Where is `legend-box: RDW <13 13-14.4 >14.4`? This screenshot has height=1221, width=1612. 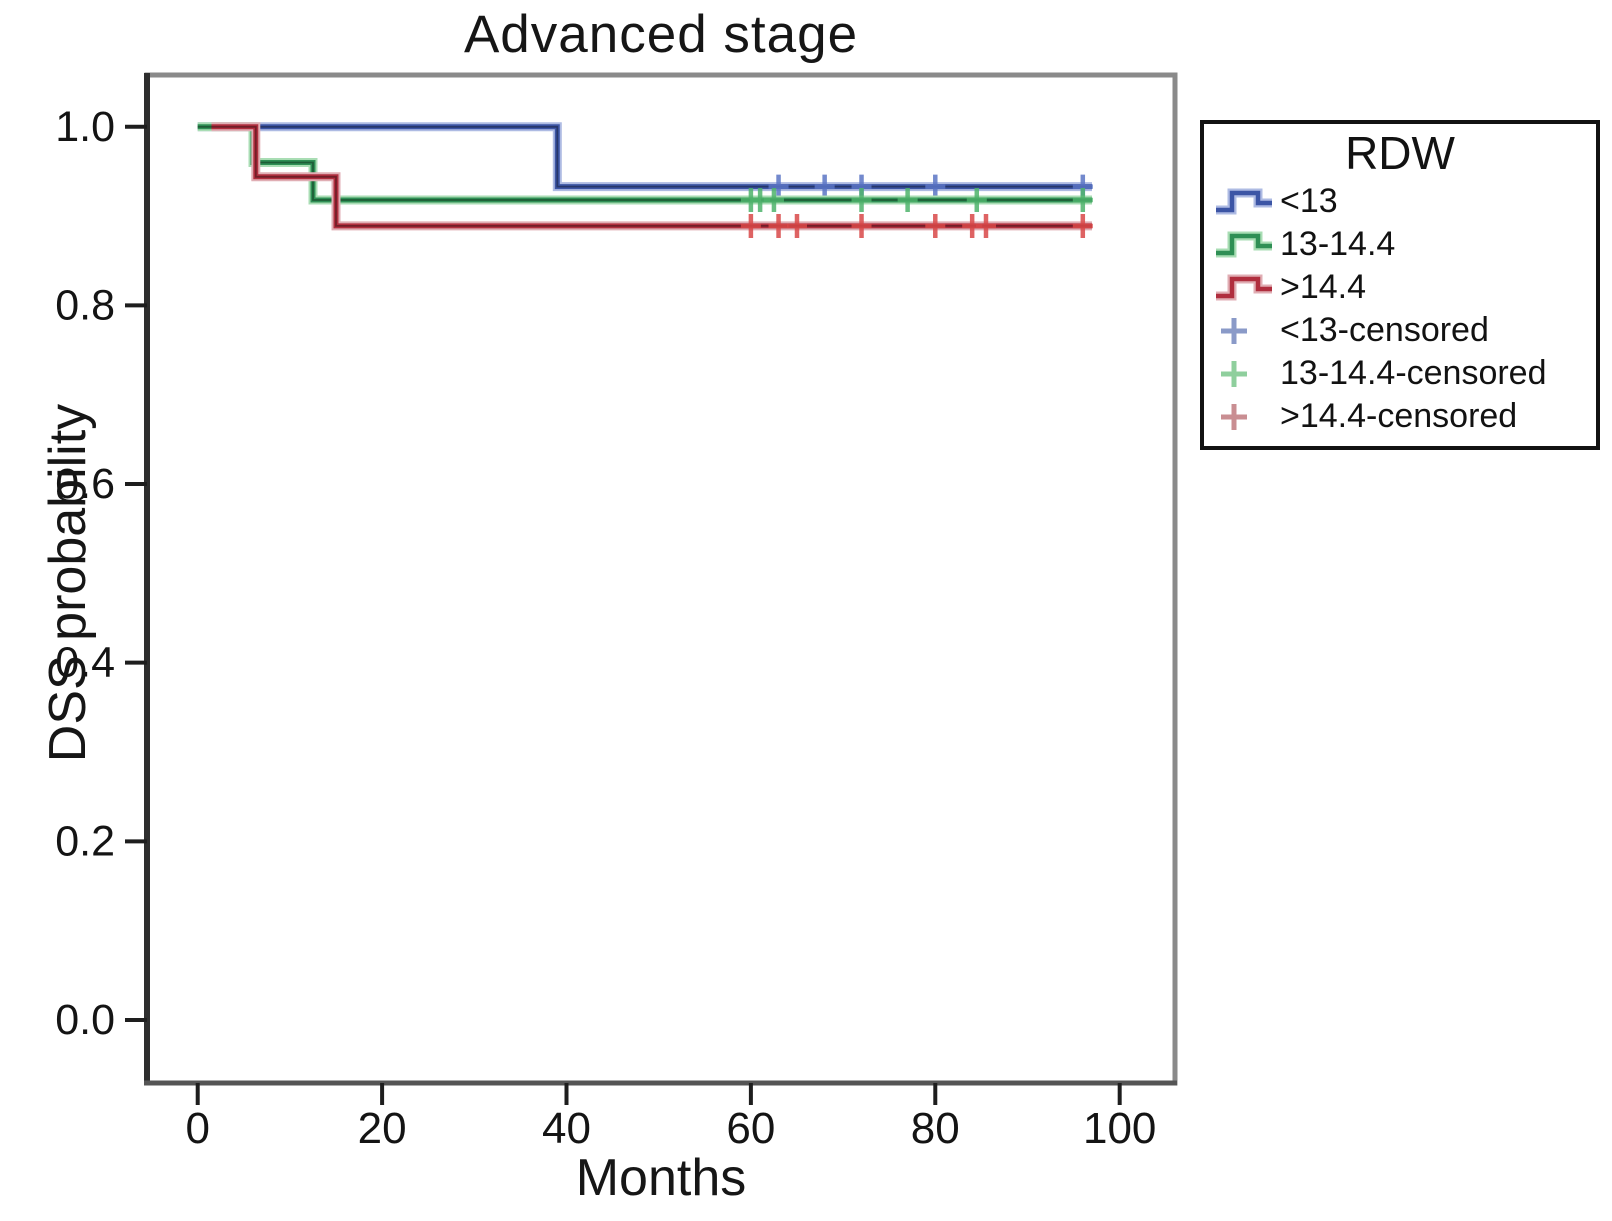
legend-box: RDW <13 13-14.4 >14.4 is located at coordinates (1400, 285).